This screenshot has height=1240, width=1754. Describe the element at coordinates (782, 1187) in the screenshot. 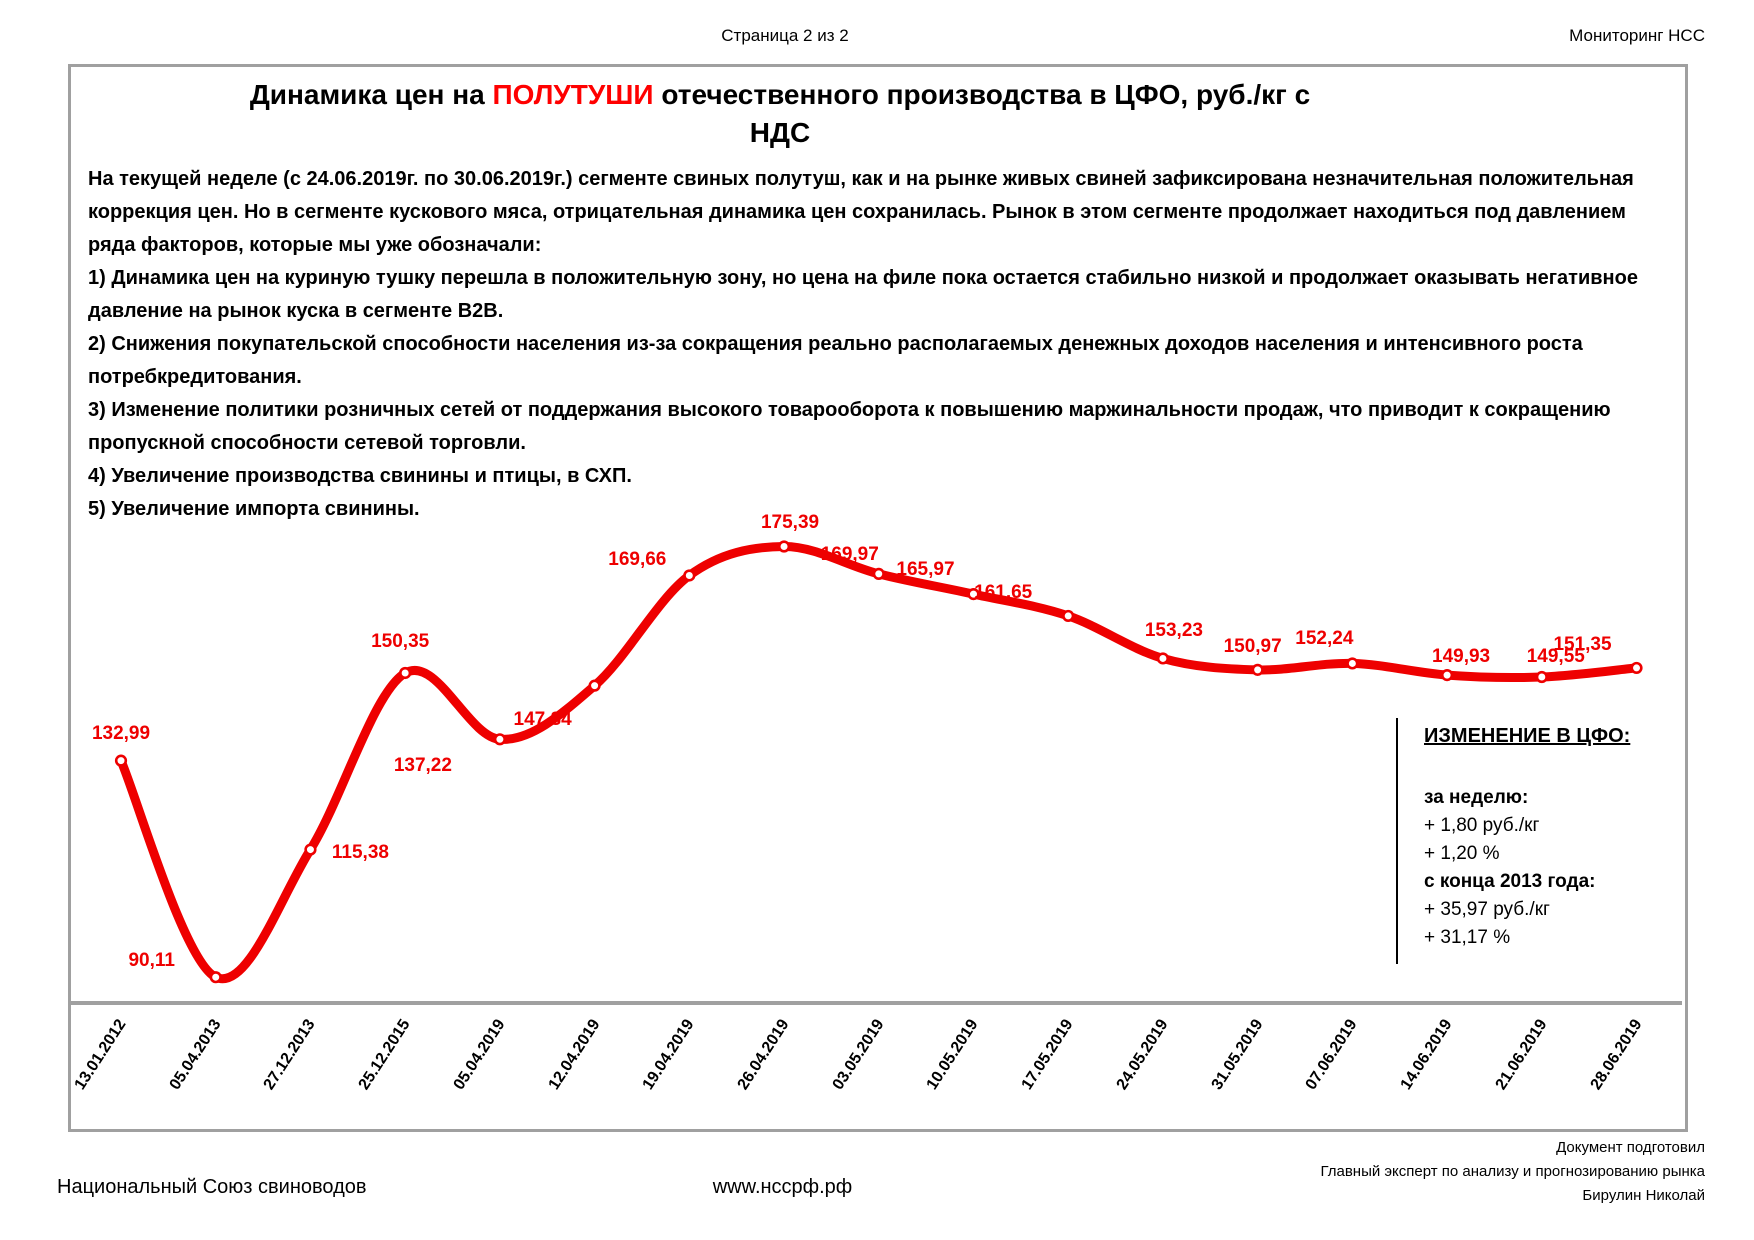

I see `website-link: www.нссрф.рф` at that location.